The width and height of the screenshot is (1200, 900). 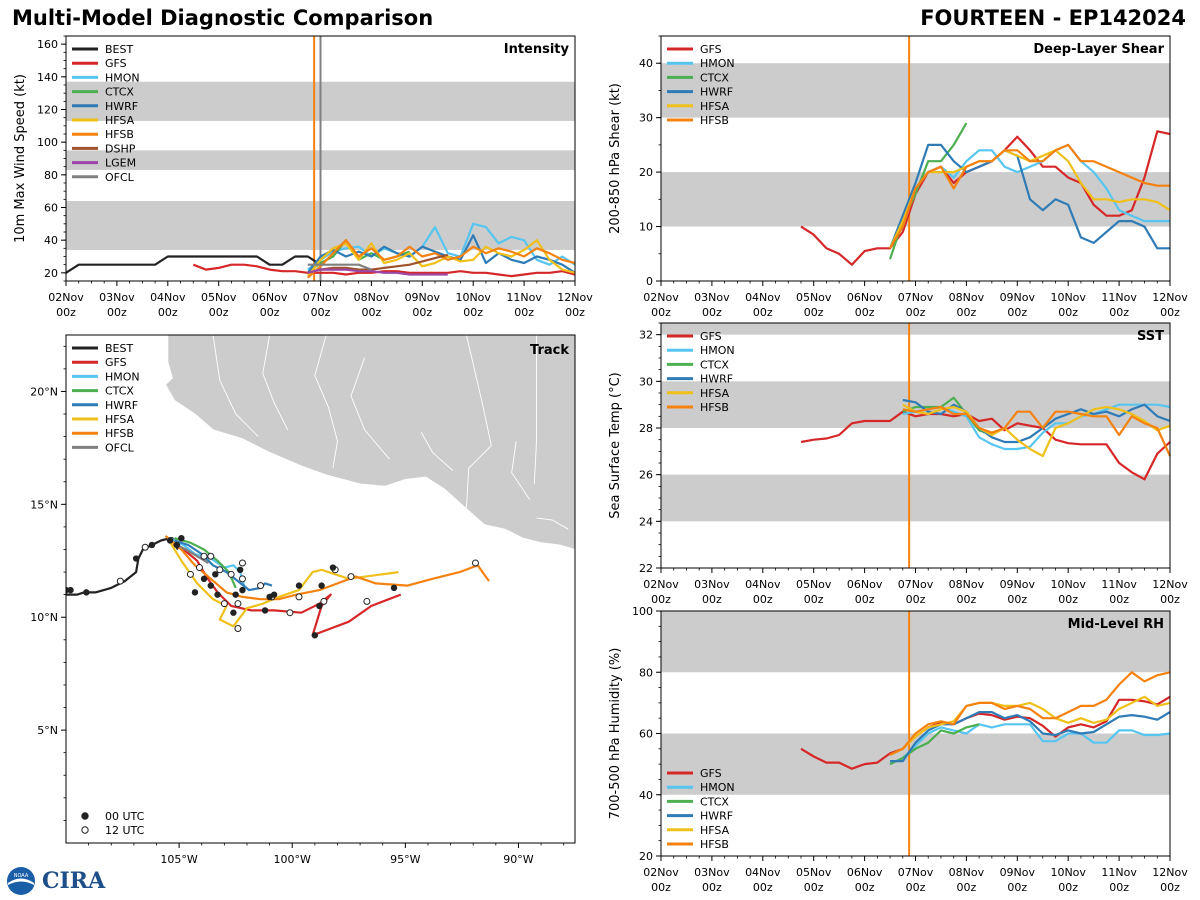 What do you see at coordinates (121, 106) in the screenshot?
I see `intensity-legend-label: HWRF` at bounding box center [121, 106].